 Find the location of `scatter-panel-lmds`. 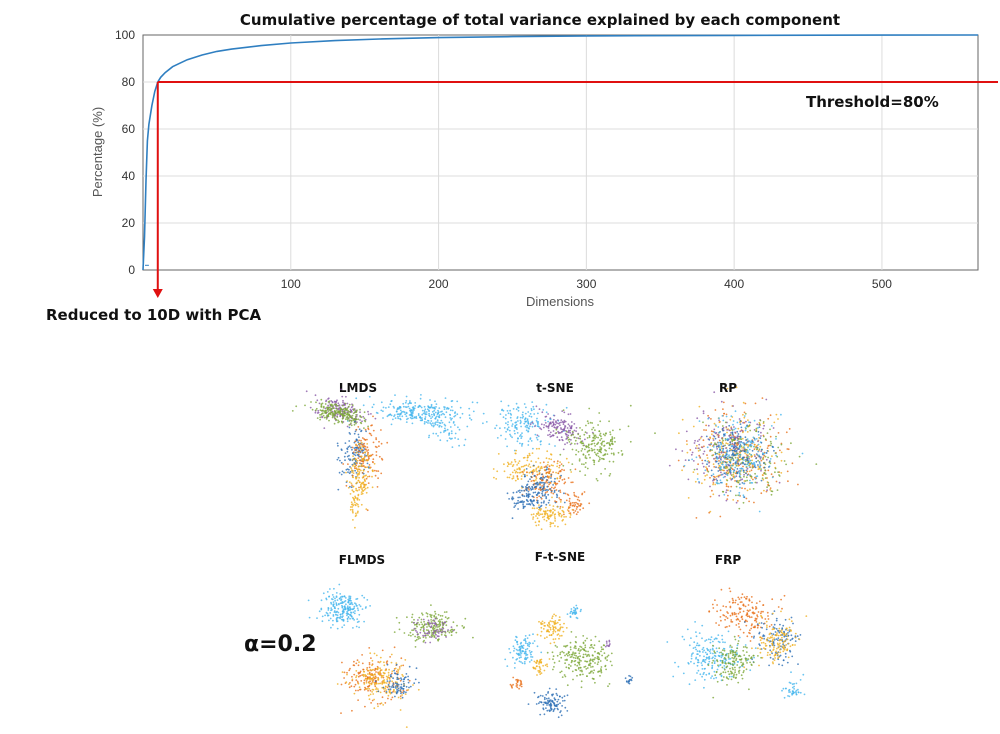

scatter-panel-lmds is located at coordinates (385, 458).